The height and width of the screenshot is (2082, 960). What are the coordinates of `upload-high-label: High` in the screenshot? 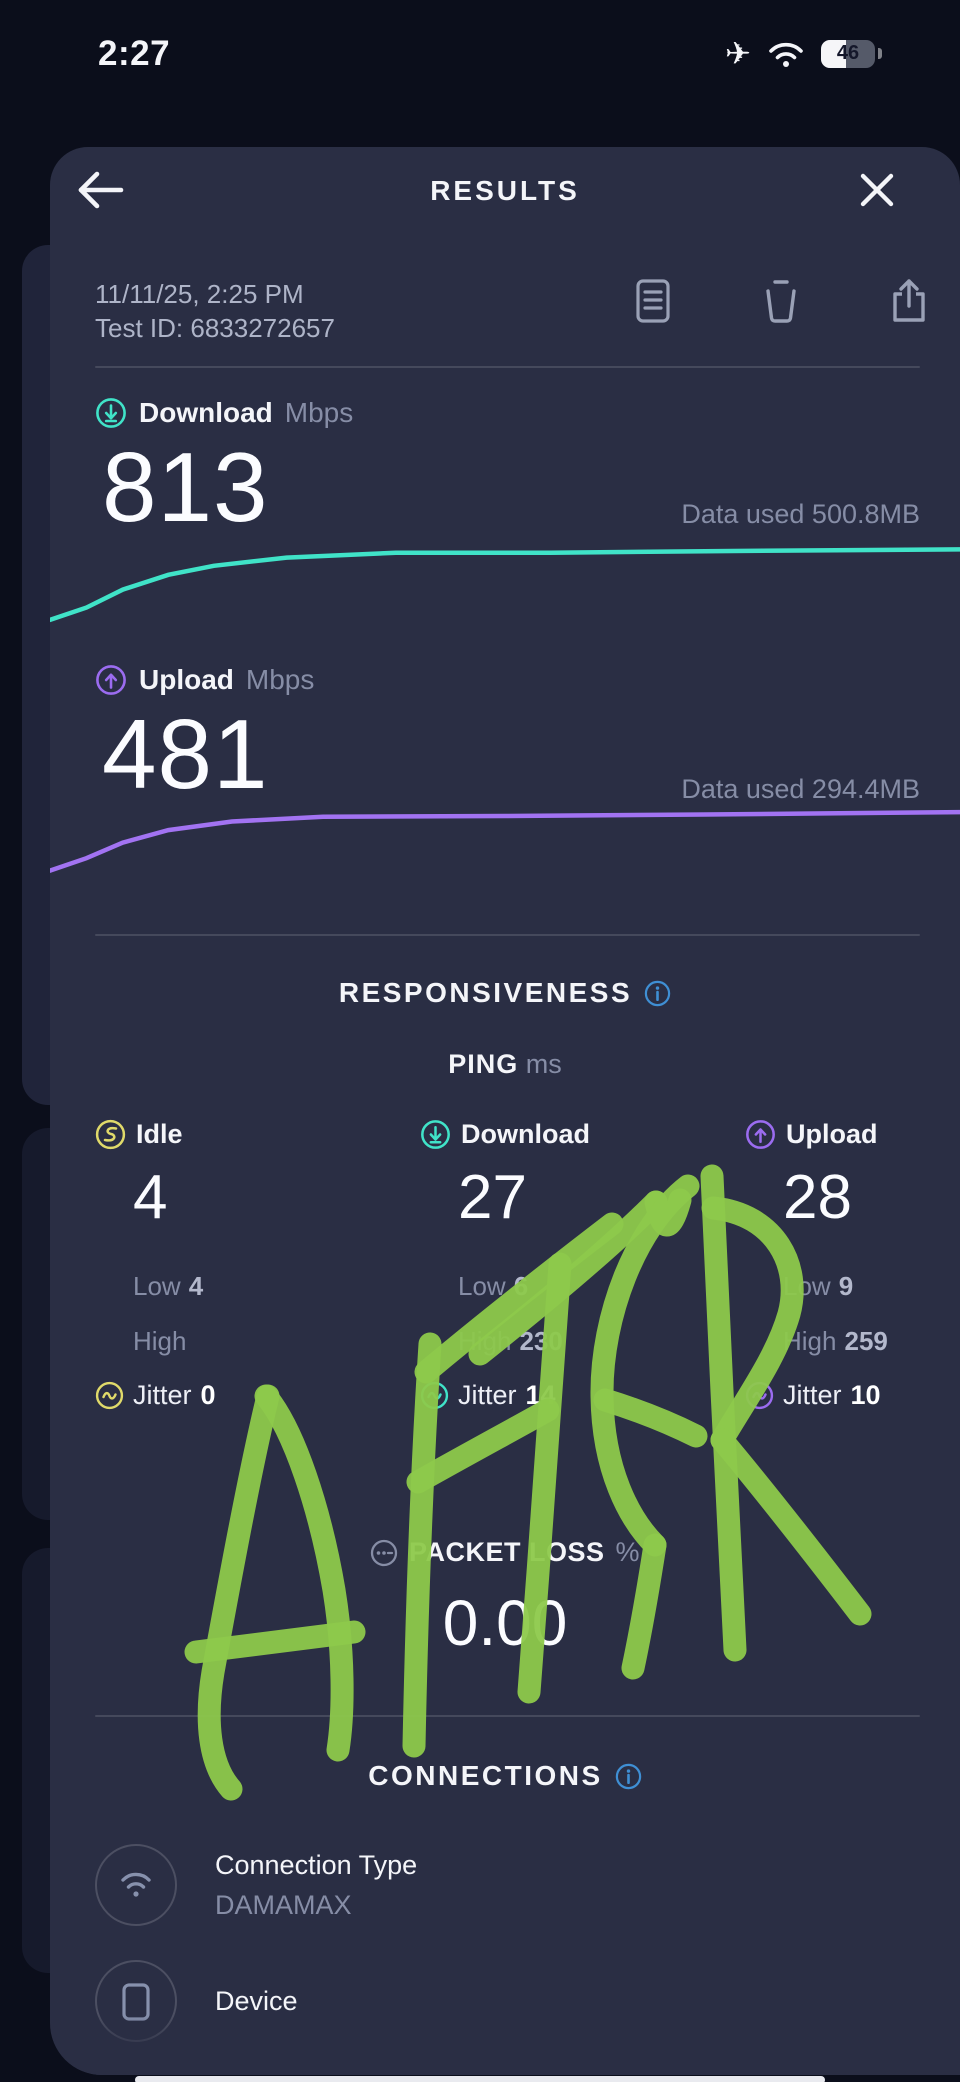 It's located at (810, 1341).